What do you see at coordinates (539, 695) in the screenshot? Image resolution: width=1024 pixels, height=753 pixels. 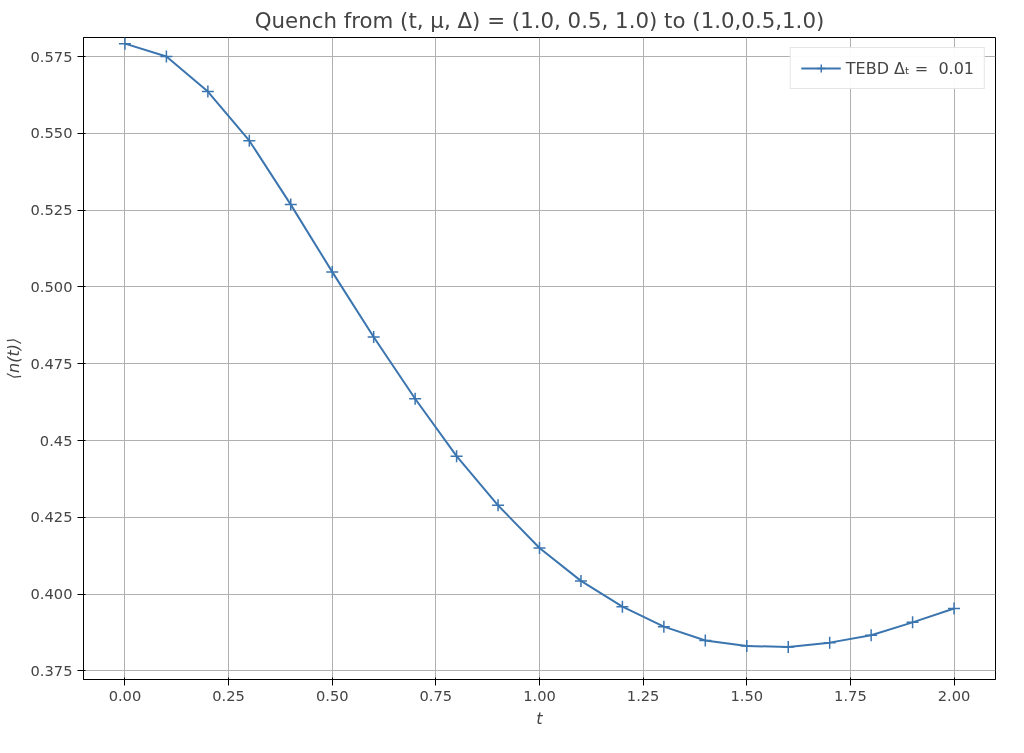 I see `x-tick-label: 1.00` at bounding box center [539, 695].